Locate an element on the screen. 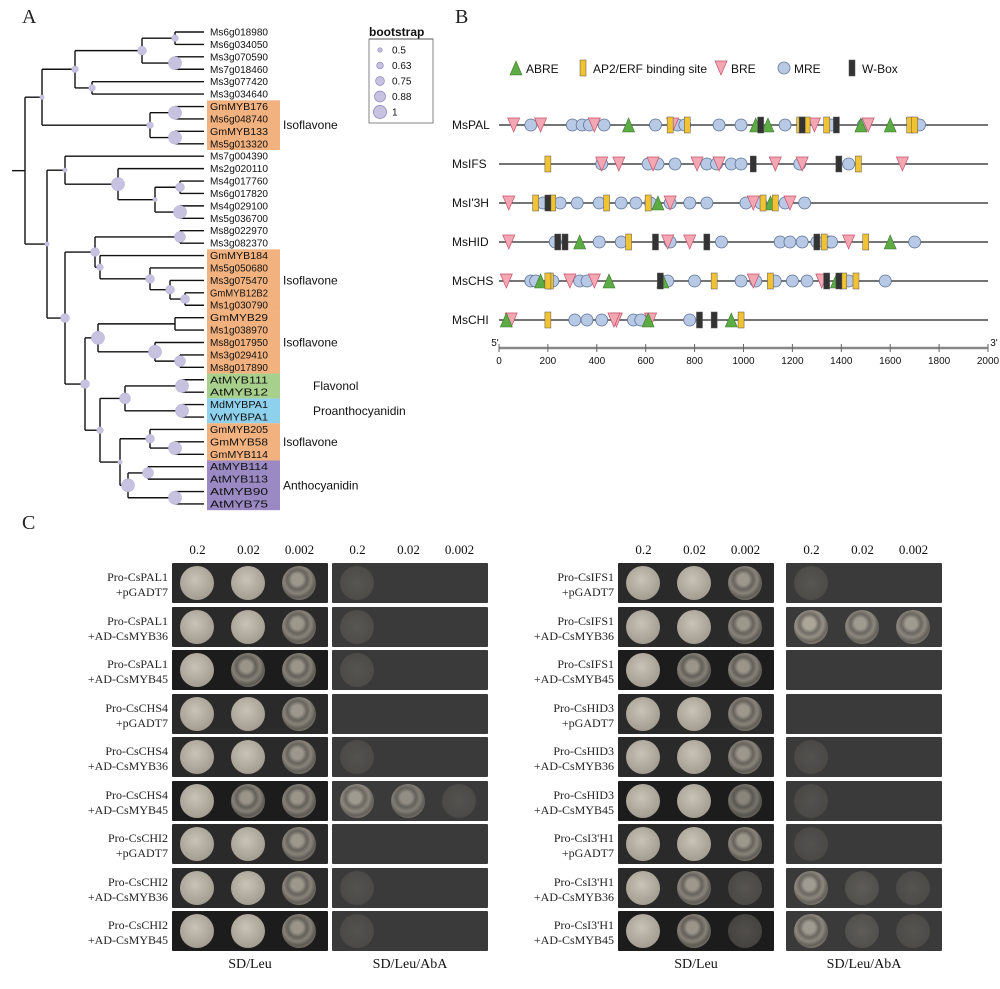 This screenshot has width=1000, height=989. bootstrap-legend-box is located at coordinates (401, 81).